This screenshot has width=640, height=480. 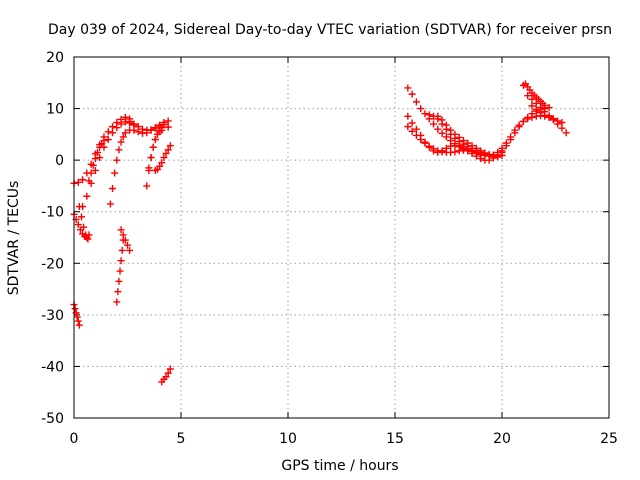 What do you see at coordinates (52, 367) in the screenshot?
I see `y-tick-label: -40` at bounding box center [52, 367].